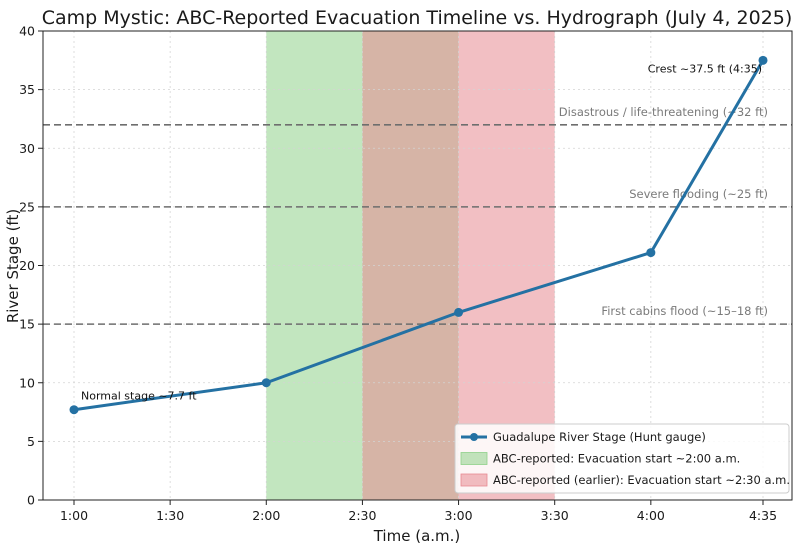 Image resolution: width=800 pixels, height=547 pixels. I want to click on y-tick-label-1: 5, so click(31, 441).